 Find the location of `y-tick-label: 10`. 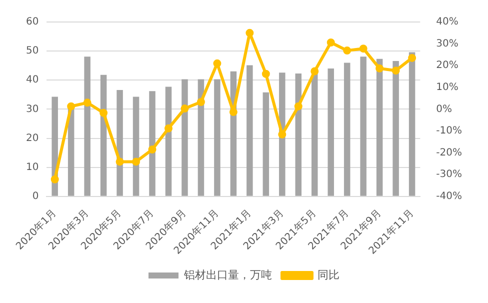

y-tick-label: 10 is located at coordinates (32, 167).